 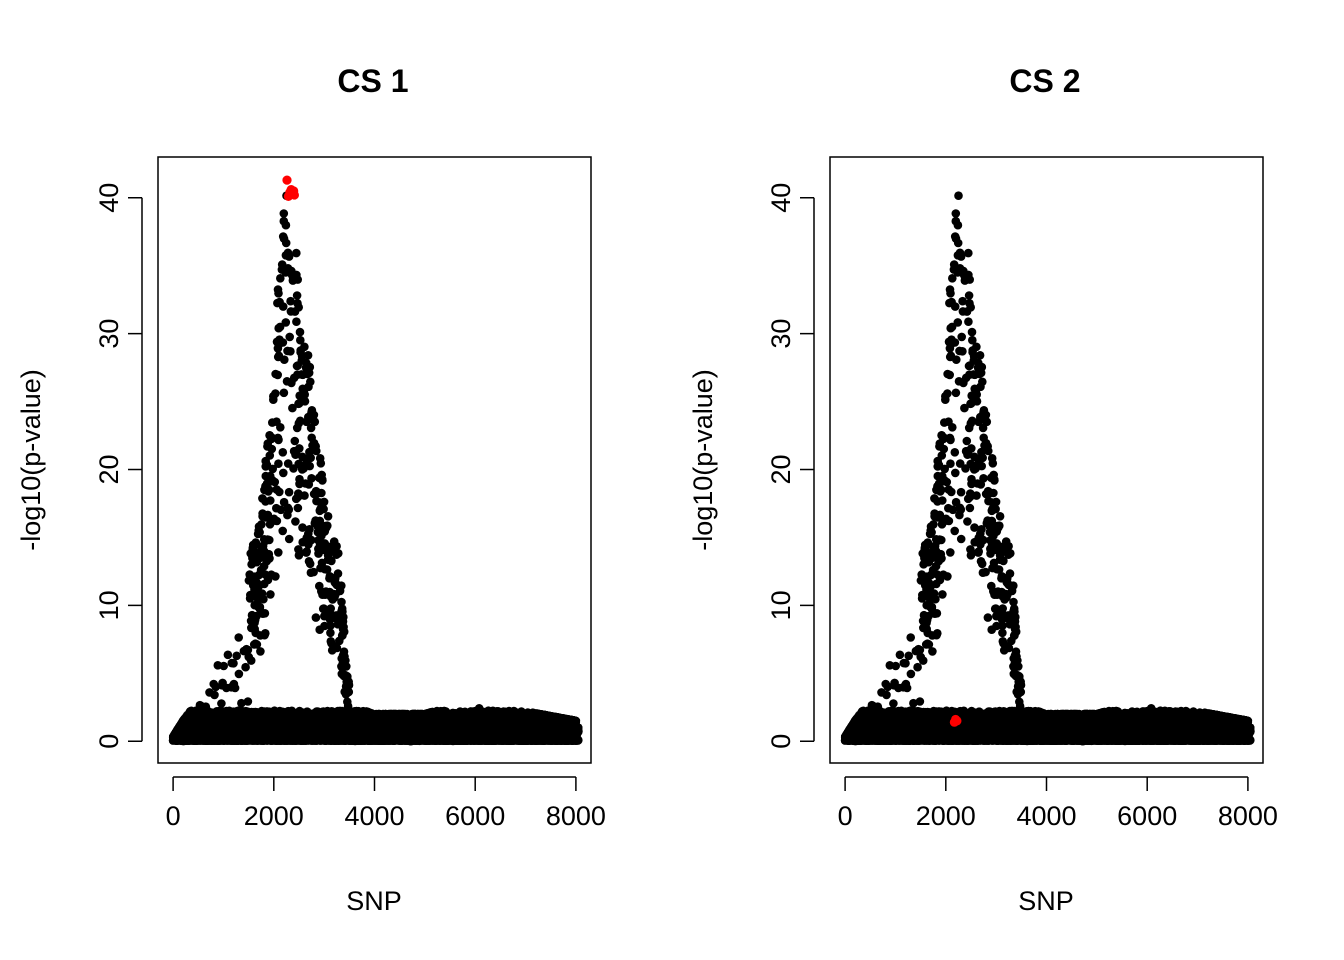 I want to click on chart-title: CS 1, so click(x=372, y=81).